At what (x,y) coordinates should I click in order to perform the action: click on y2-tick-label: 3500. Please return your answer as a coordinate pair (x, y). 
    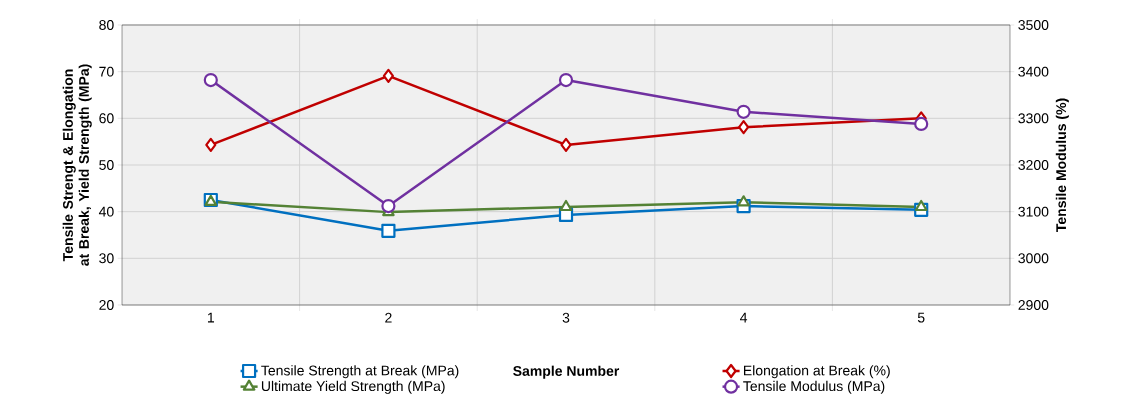
    Looking at the image, I should click on (1033, 25).